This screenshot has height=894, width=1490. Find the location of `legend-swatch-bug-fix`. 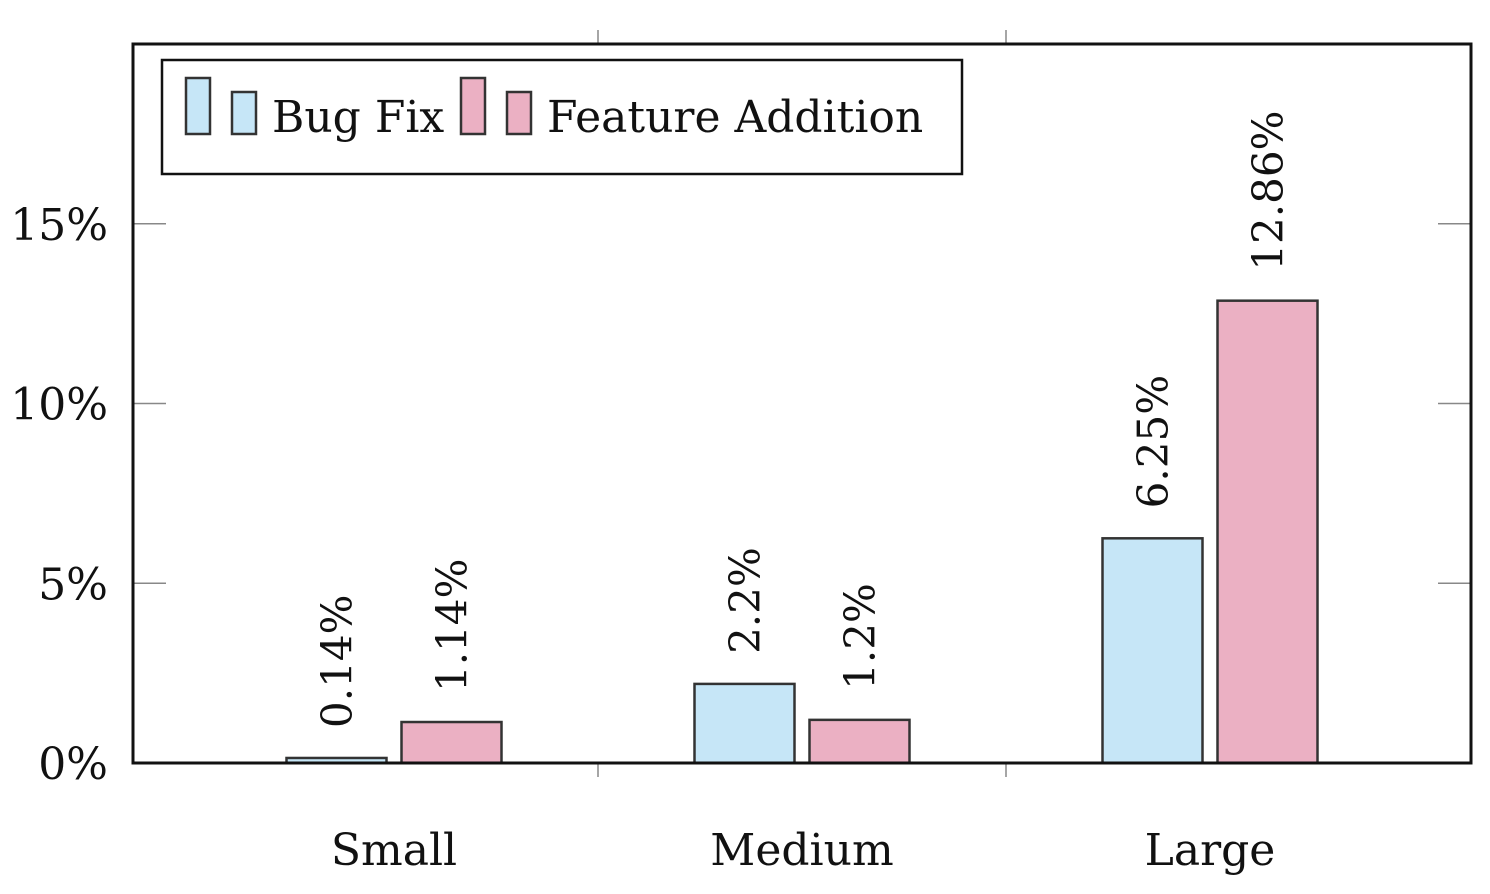

legend-swatch-bug-fix is located at coordinates (198, 106).